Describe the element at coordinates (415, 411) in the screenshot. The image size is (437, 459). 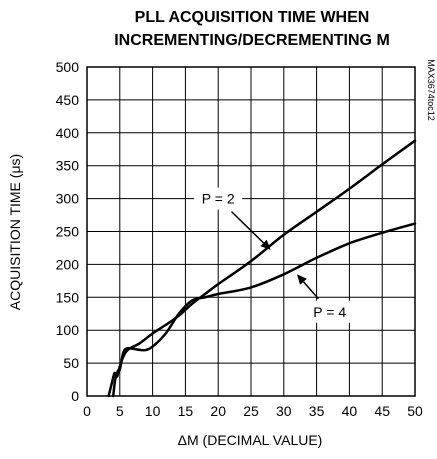
I see `x-tick-label: 50` at that location.